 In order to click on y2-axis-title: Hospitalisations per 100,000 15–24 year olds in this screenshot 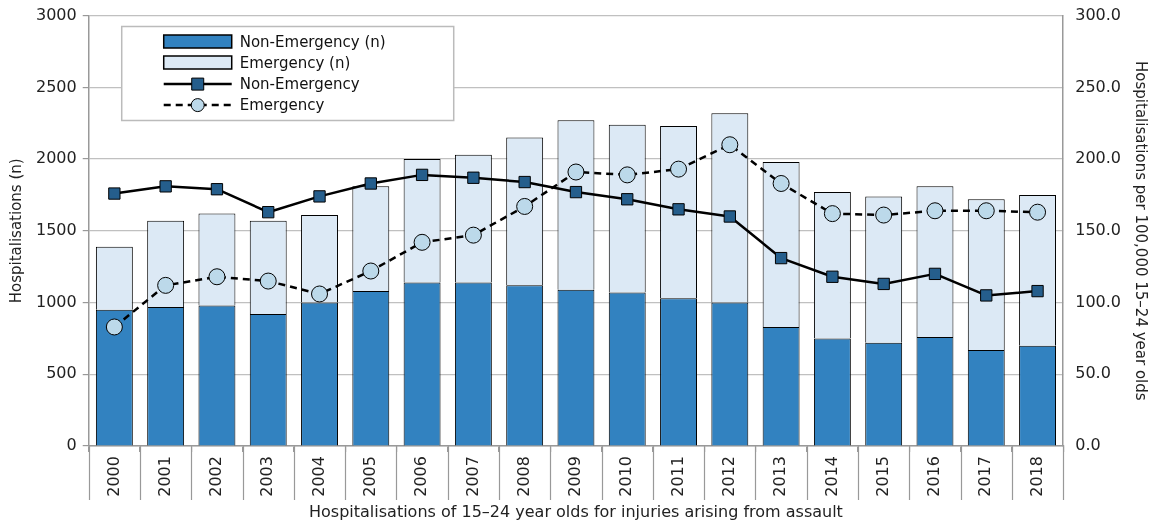, I will do `click(1141, 231)`.